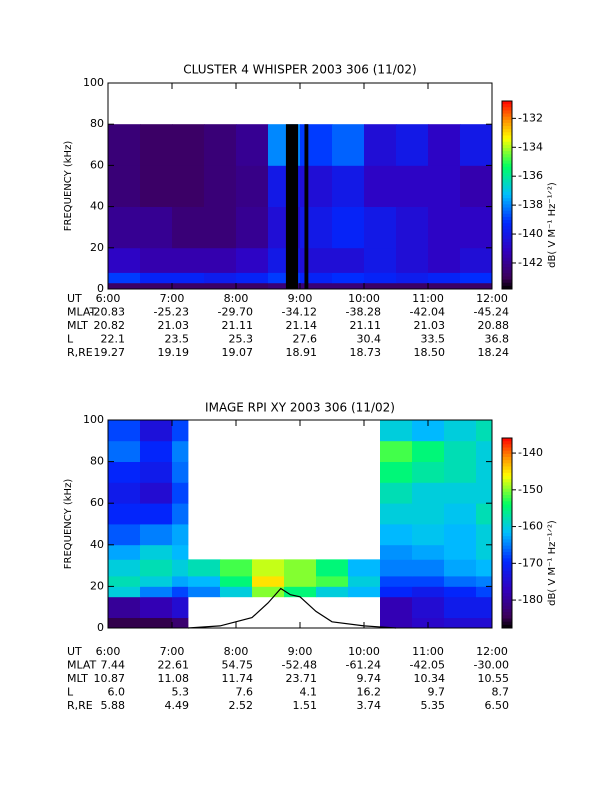 The image size is (600, 804). Describe the element at coordinates (241, 339) in the screenshot. I see `ephemeris-value: 25.3` at that location.